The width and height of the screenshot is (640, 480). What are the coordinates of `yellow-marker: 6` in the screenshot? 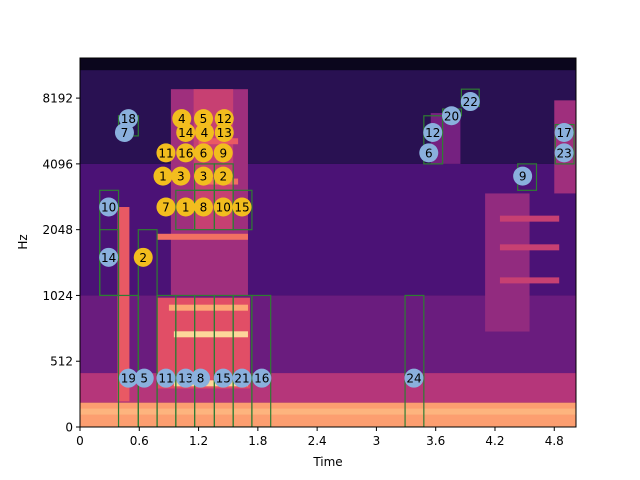 It's located at (204, 153).